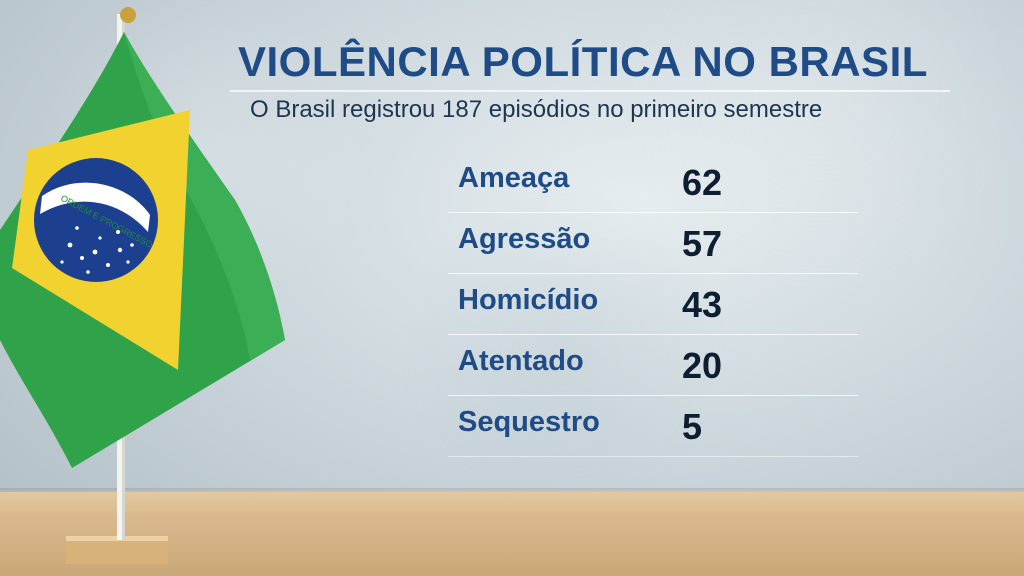 The height and width of the screenshot is (576, 1024). Describe the element at coordinates (529, 422) in the screenshot. I see `stat-label: Sequestro` at that location.